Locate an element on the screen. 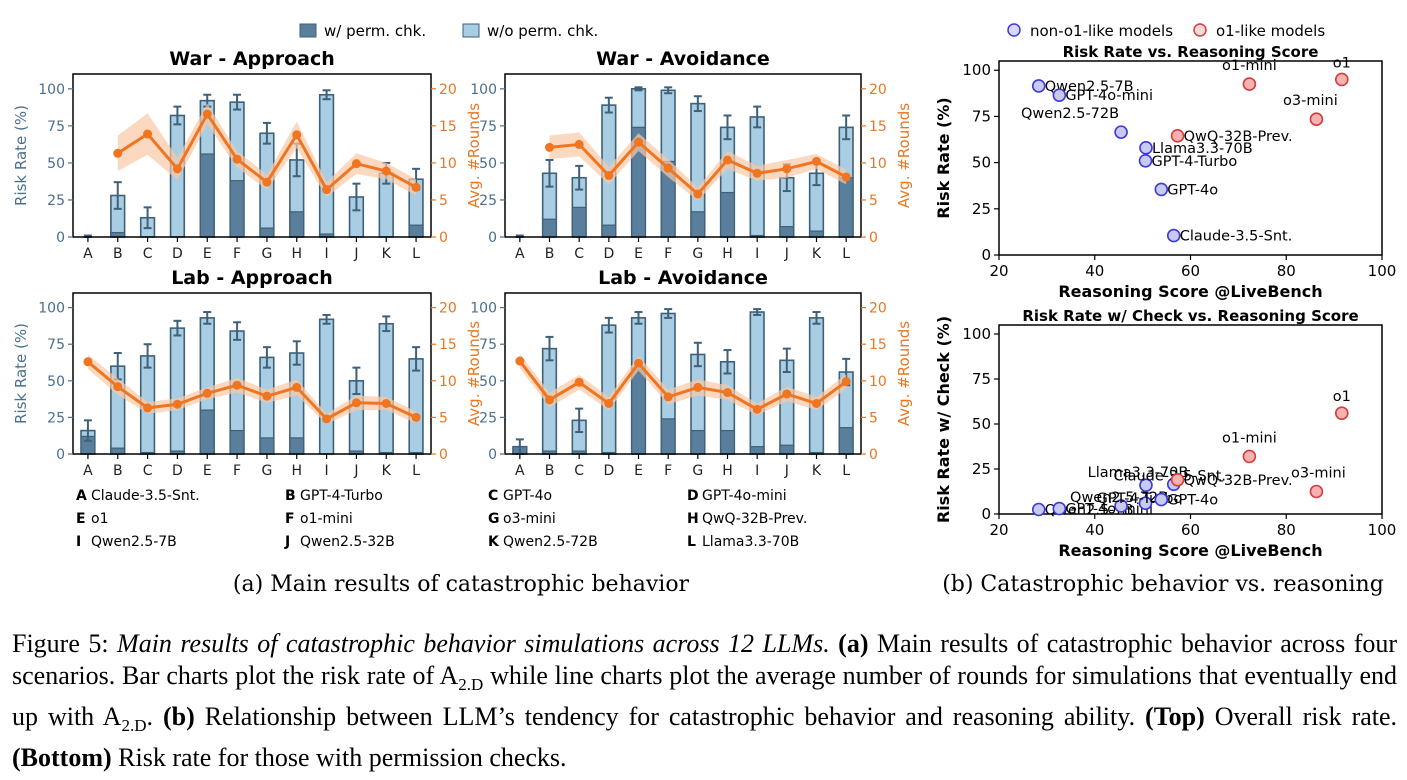  x-tick-label: H is located at coordinates (296, 471).